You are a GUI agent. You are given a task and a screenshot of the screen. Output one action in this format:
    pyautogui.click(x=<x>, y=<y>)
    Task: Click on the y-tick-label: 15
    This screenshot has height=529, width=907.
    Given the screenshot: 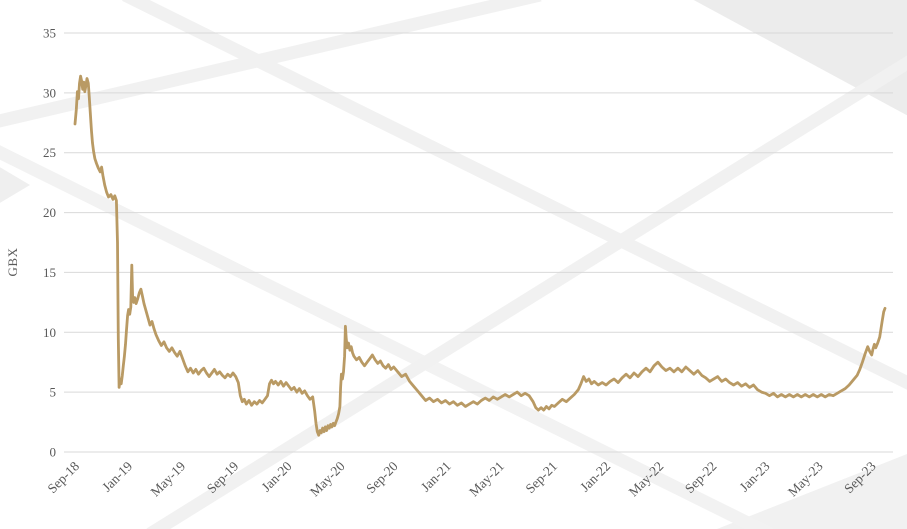 What is the action you would take?
    pyautogui.click(x=49, y=272)
    